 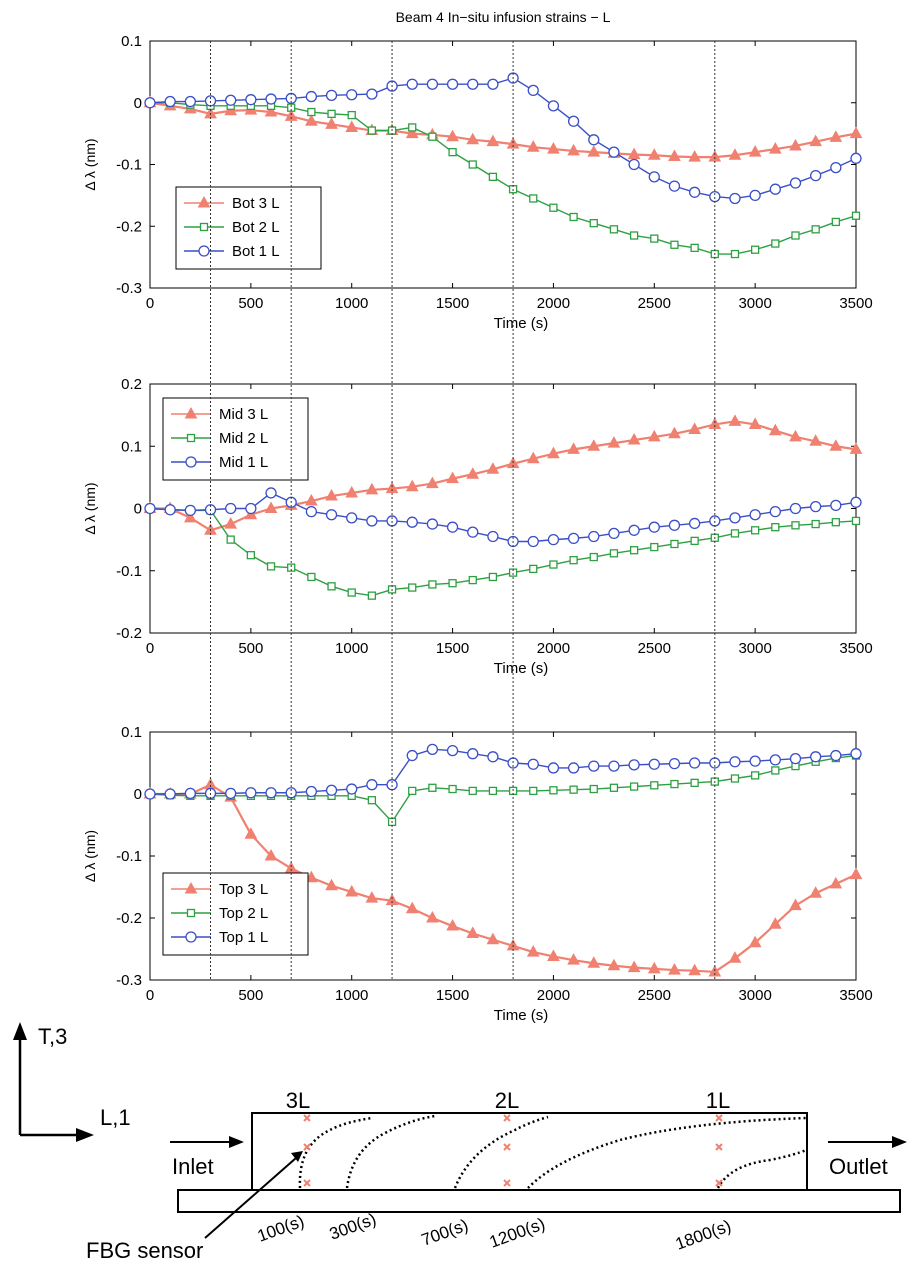 I want to click on y-tick-label: 0, so click(x=138, y=794).